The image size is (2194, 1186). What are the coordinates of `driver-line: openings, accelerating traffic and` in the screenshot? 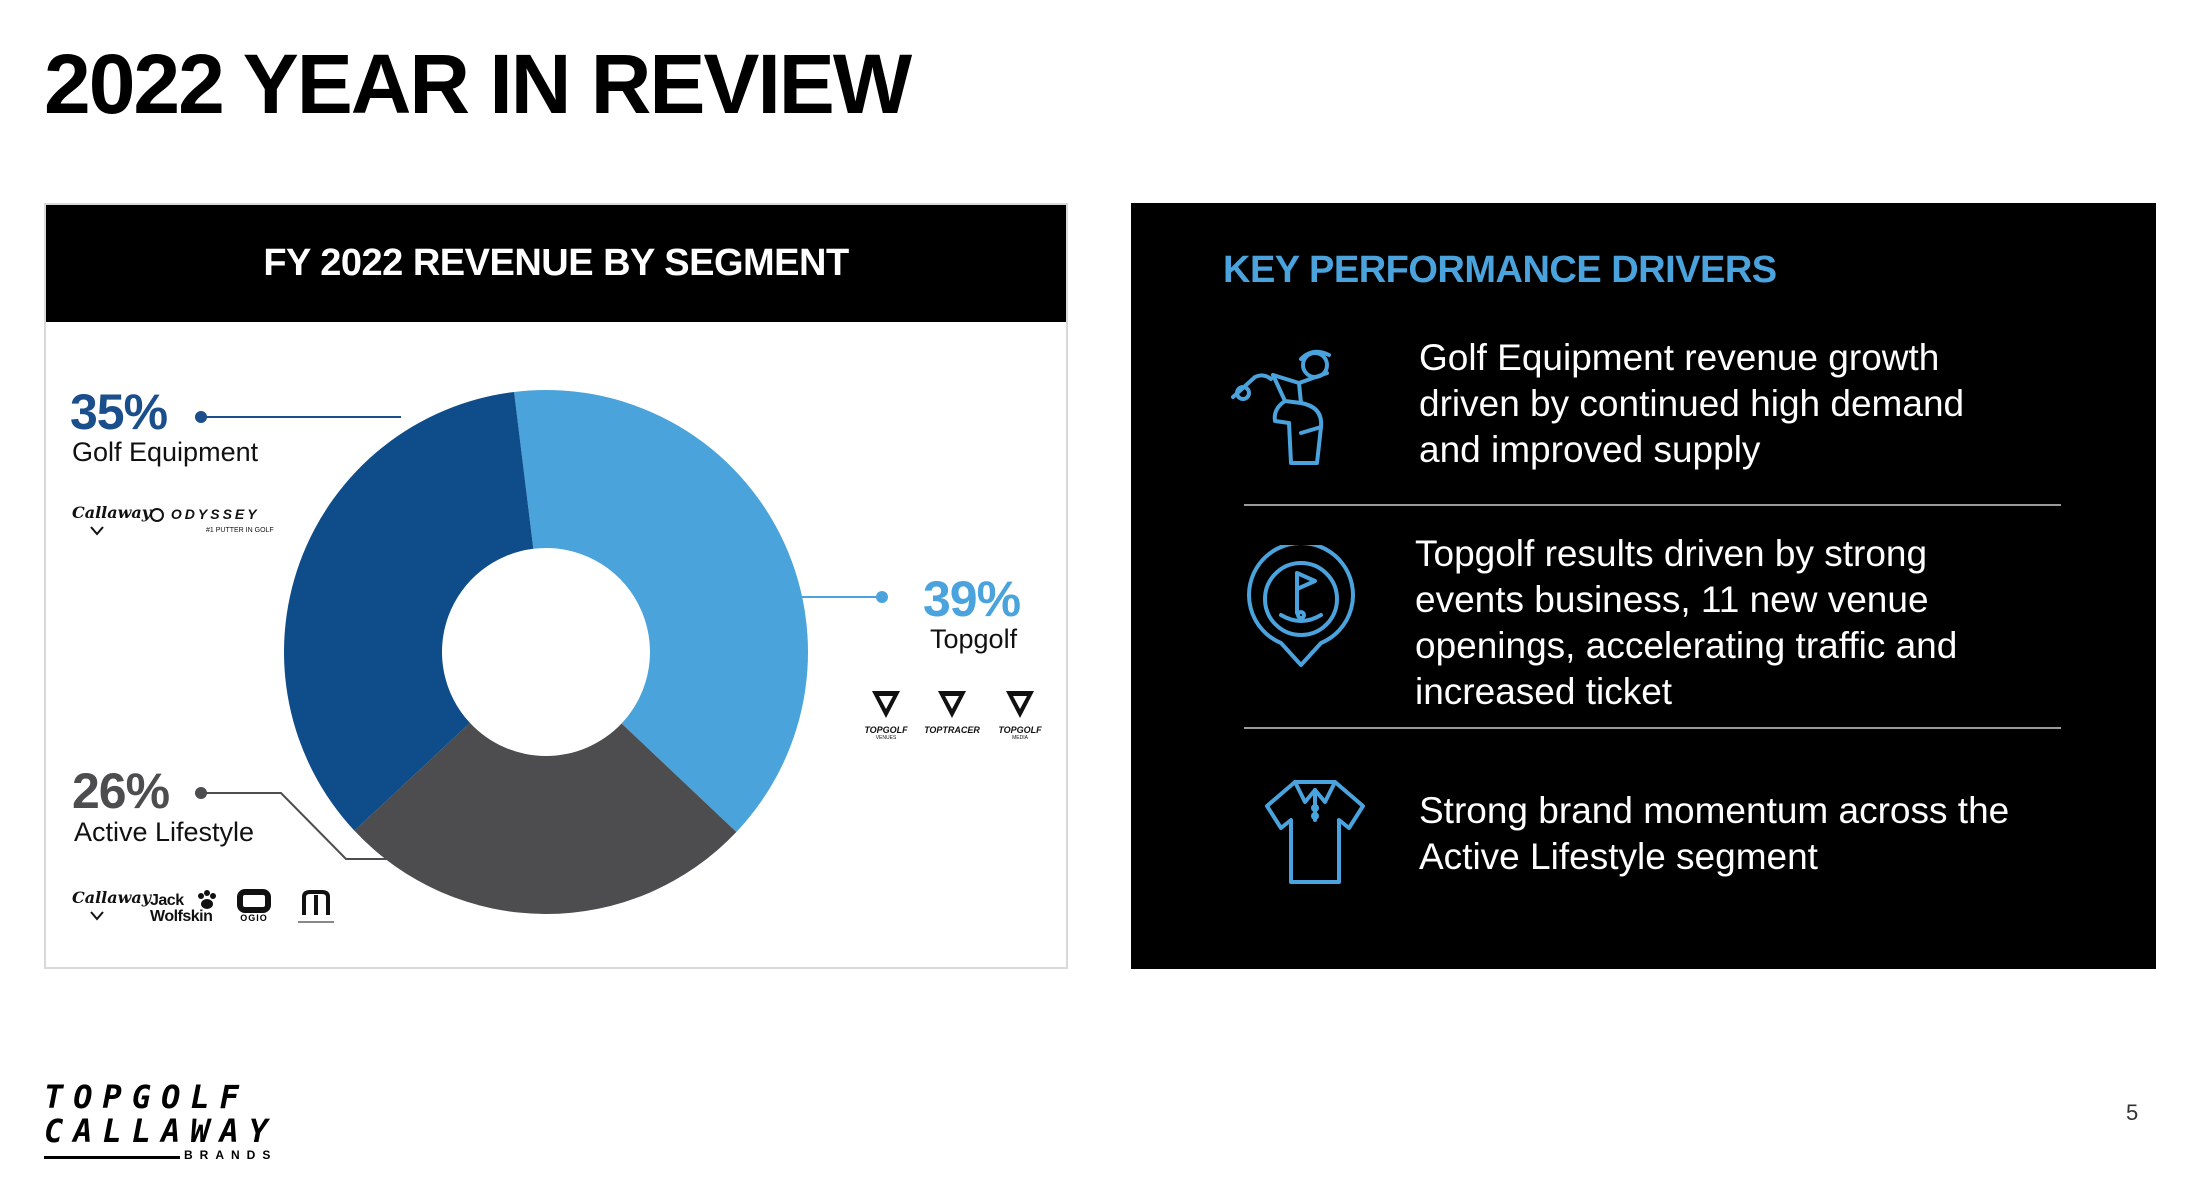 It's located at (1686, 645).